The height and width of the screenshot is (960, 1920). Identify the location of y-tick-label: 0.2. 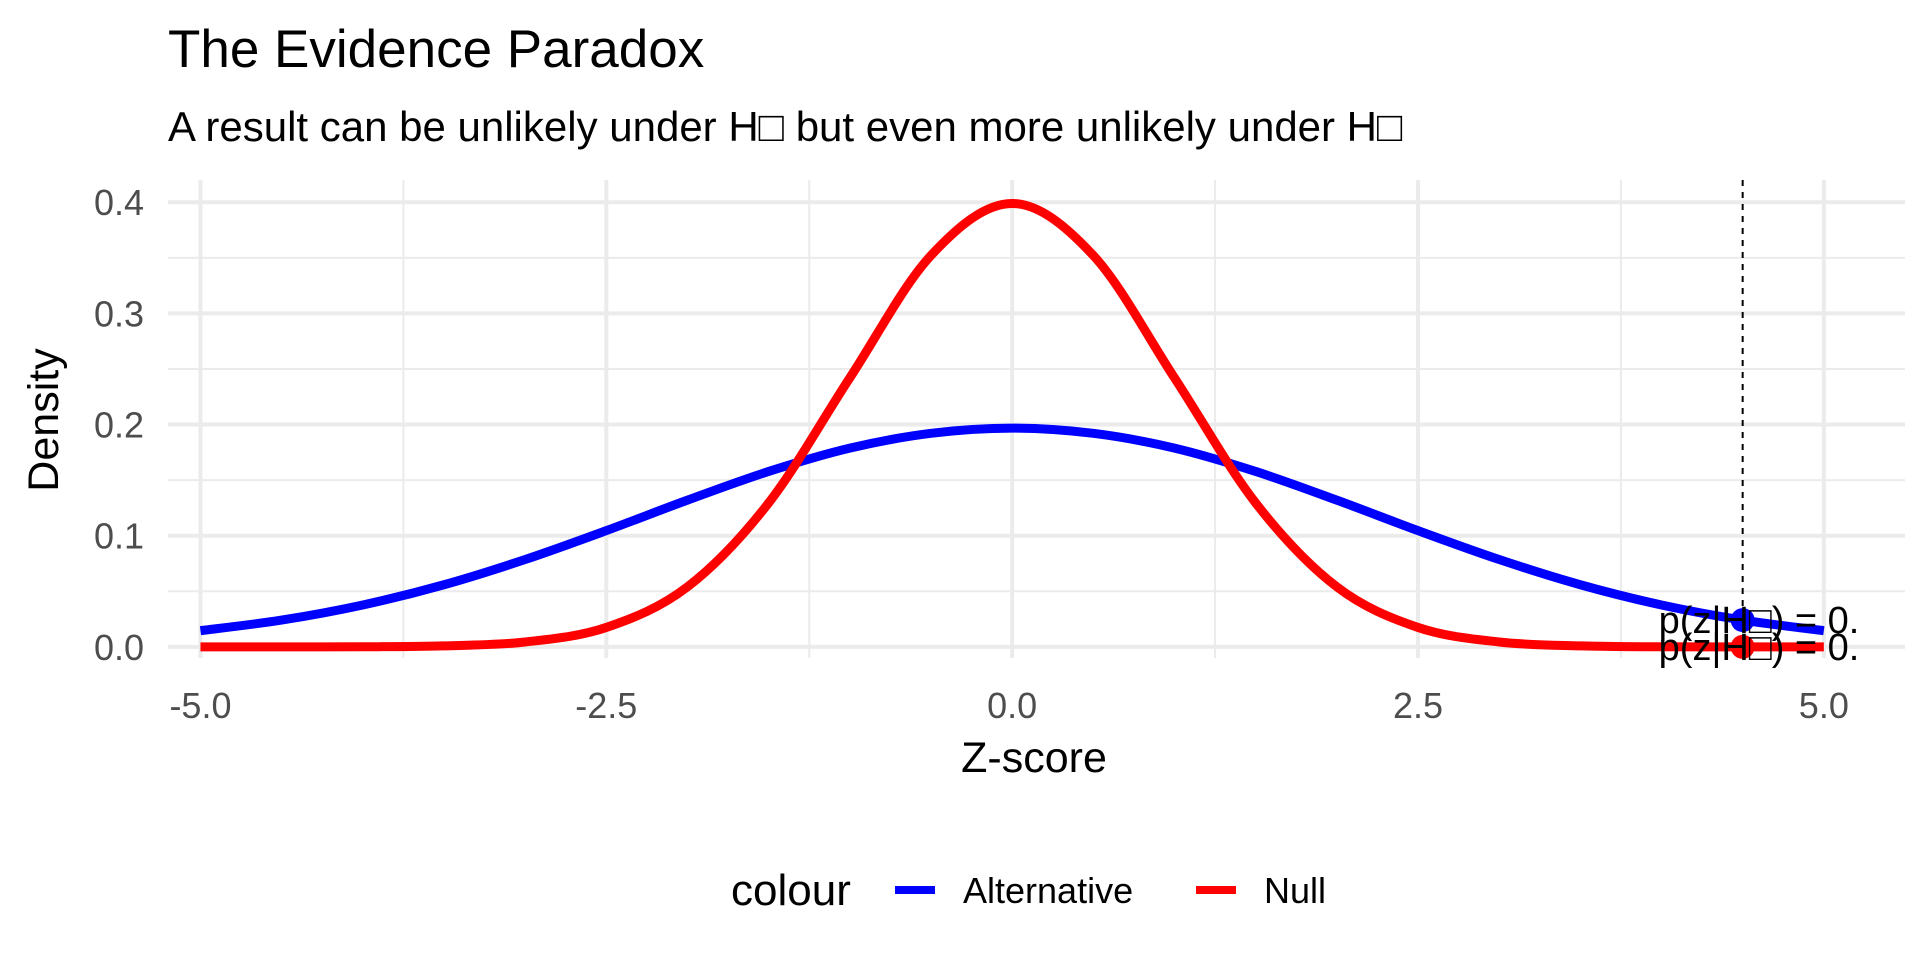
(119, 425).